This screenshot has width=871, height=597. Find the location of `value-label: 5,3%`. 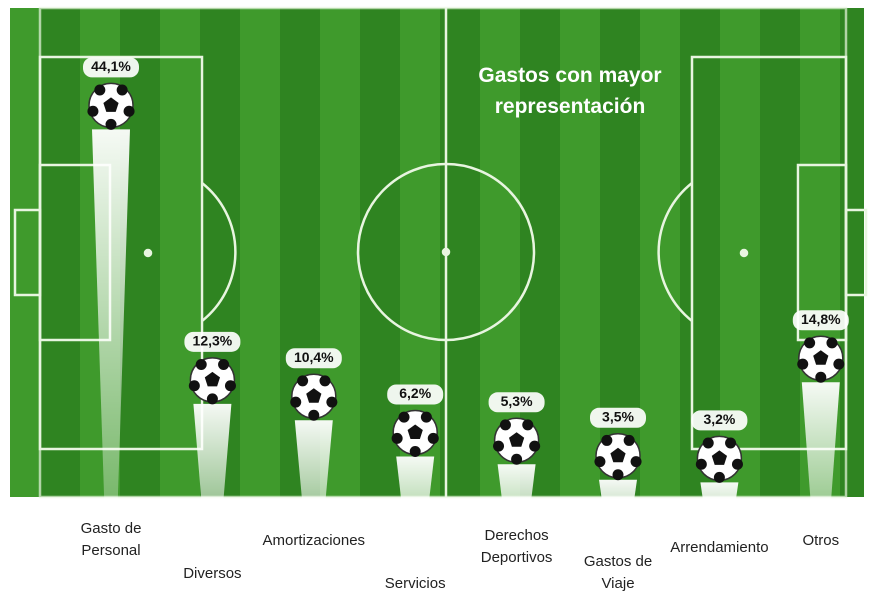

value-label: 5,3% is located at coordinates (517, 401).